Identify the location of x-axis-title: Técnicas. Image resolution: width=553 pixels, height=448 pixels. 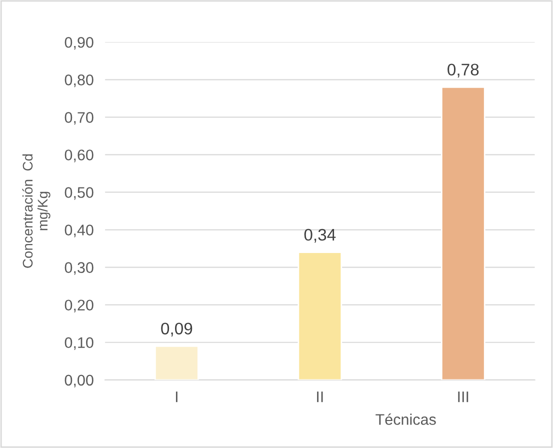
(406, 419).